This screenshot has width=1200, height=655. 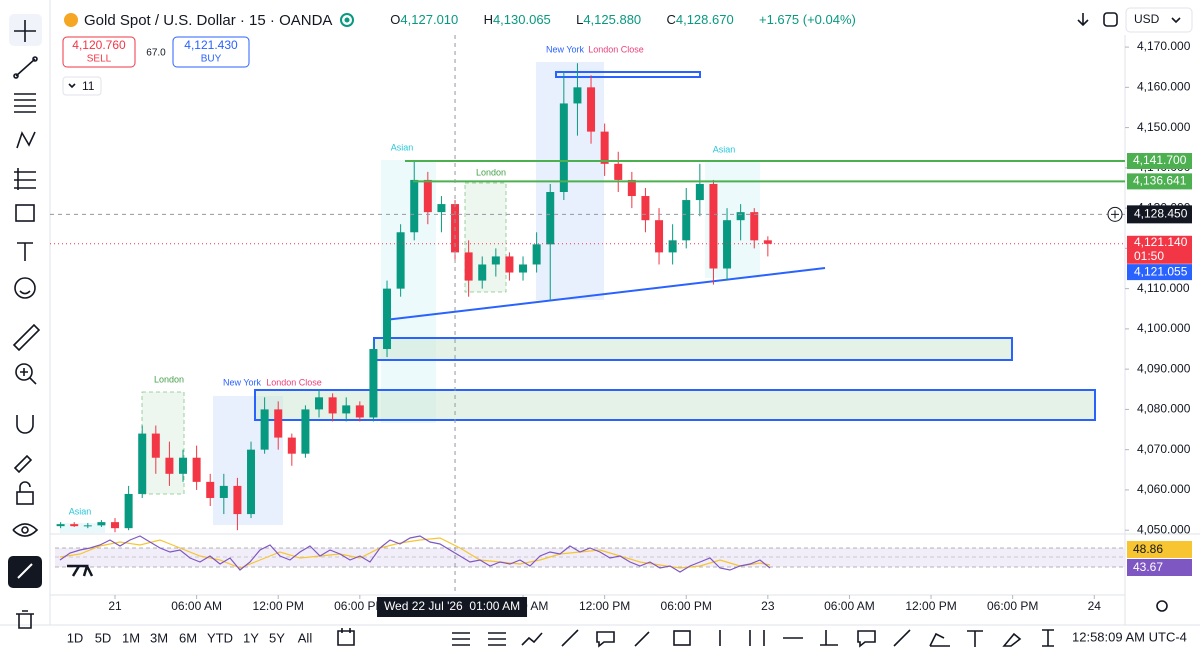 What do you see at coordinates (211, 59) in the screenshot?
I see `buy-label: BUY` at bounding box center [211, 59].